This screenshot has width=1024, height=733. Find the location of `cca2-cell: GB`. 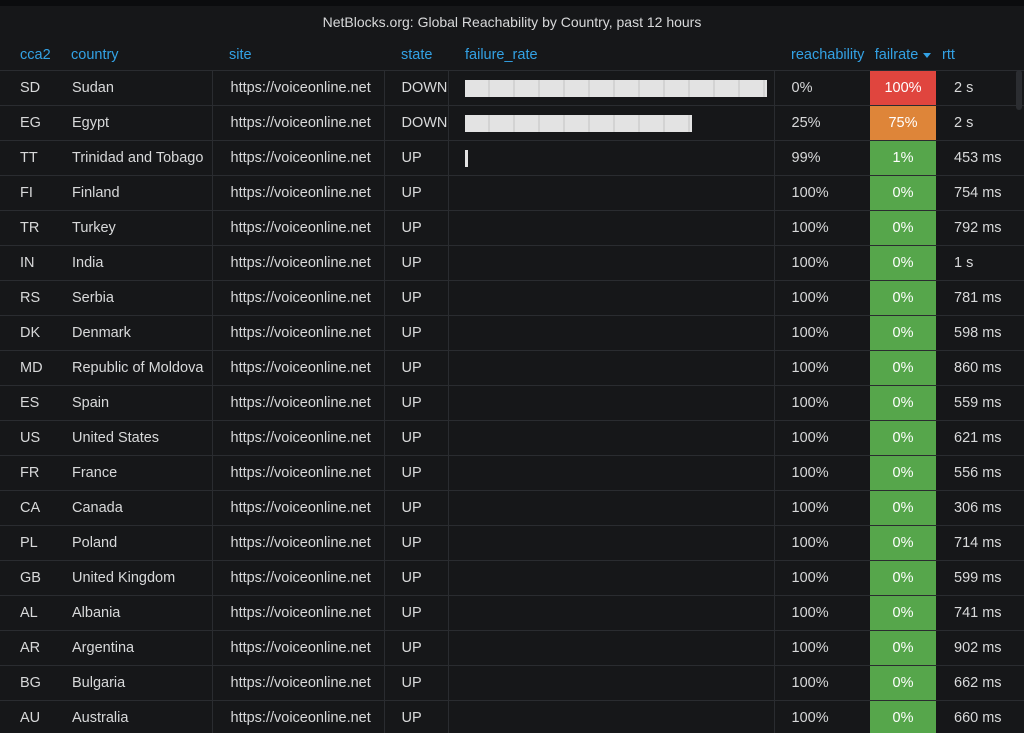

cca2-cell: GB is located at coordinates (27, 578).